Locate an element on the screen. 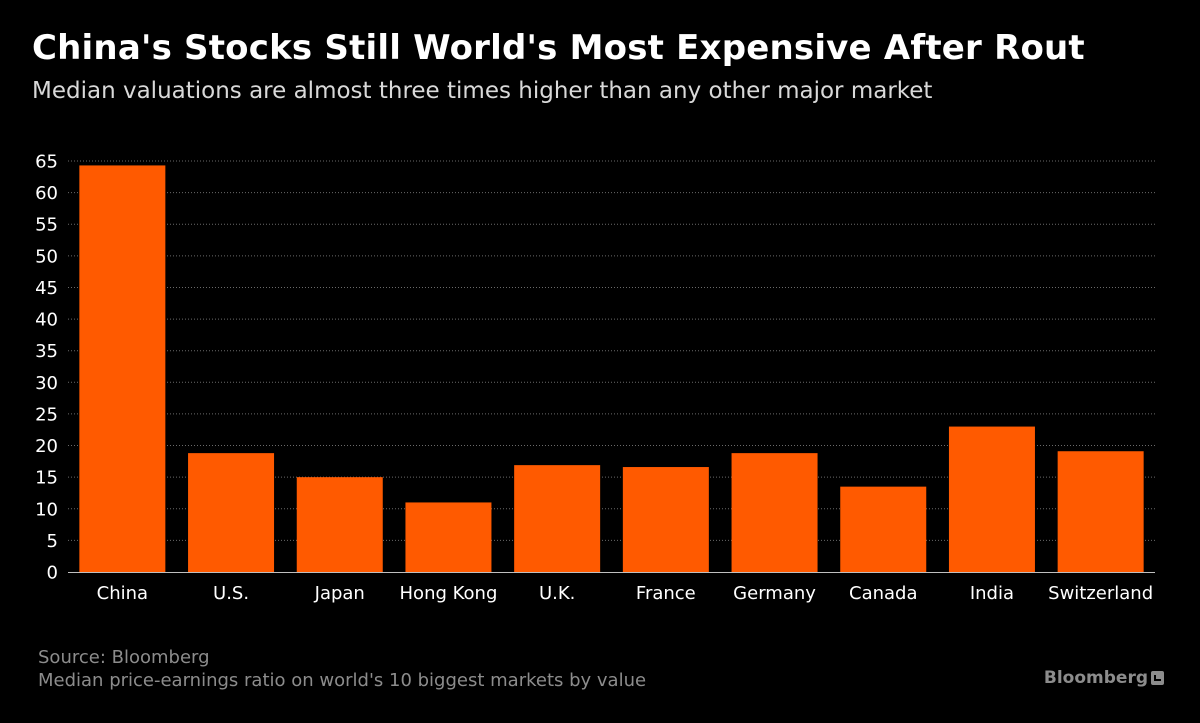 Image resolution: width=1200 pixels, height=723 pixels. x-tick-label: Japan is located at coordinates (339, 593).